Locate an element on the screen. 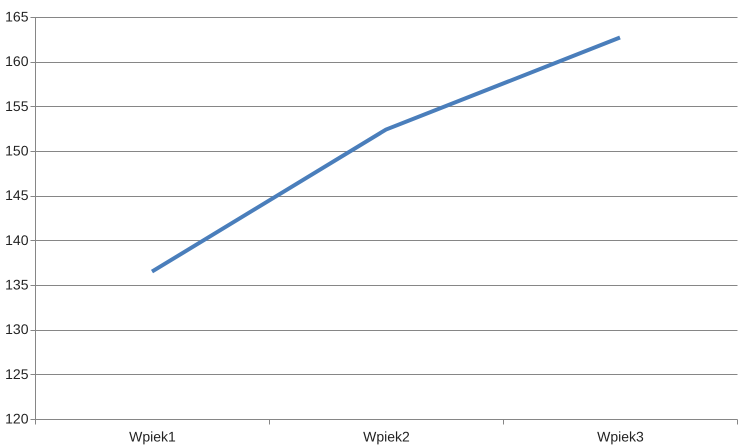 This screenshot has width=742, height=448. y-tick-label: 120 is located at coordinates (17, 418).